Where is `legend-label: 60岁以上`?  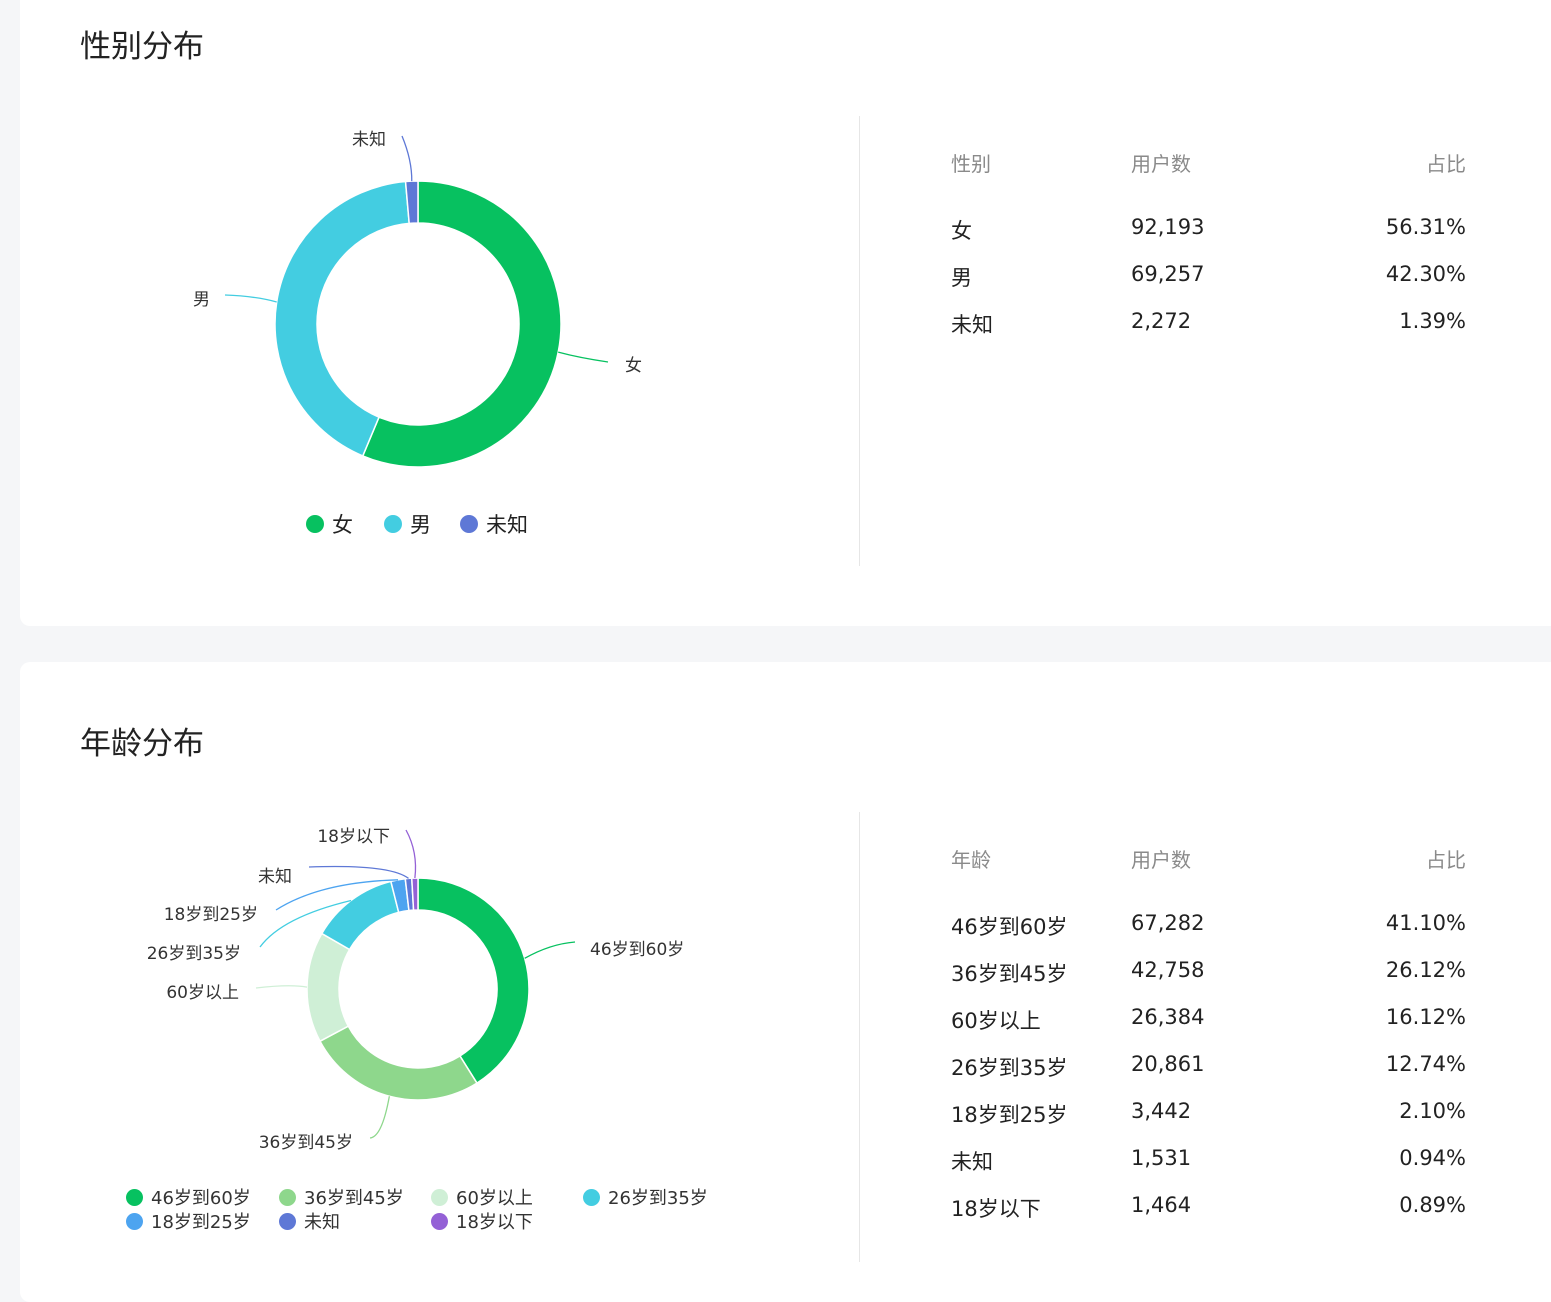
legend-label: 60岁以上 is located at coordinates (494, 1198).